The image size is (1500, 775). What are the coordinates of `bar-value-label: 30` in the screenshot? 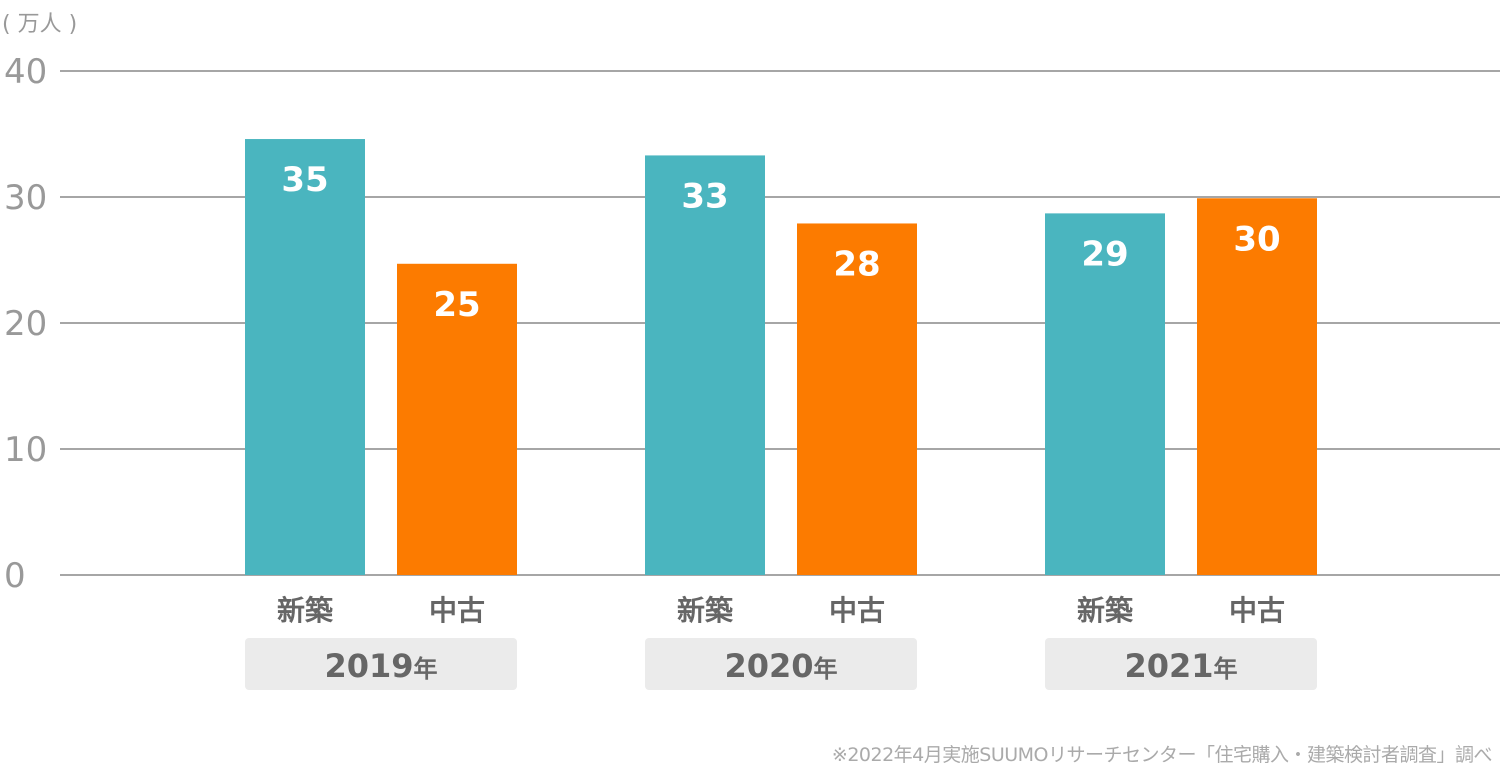 It's located at (1256, 239).